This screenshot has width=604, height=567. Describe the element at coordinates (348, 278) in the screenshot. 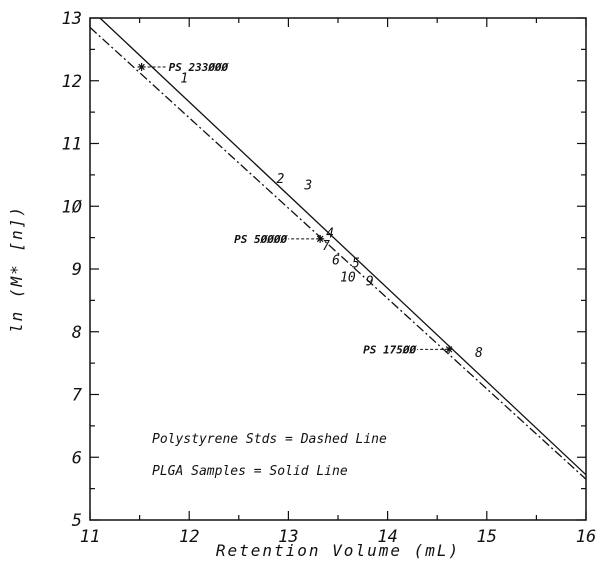

I see `sample-label: 10` at that location.